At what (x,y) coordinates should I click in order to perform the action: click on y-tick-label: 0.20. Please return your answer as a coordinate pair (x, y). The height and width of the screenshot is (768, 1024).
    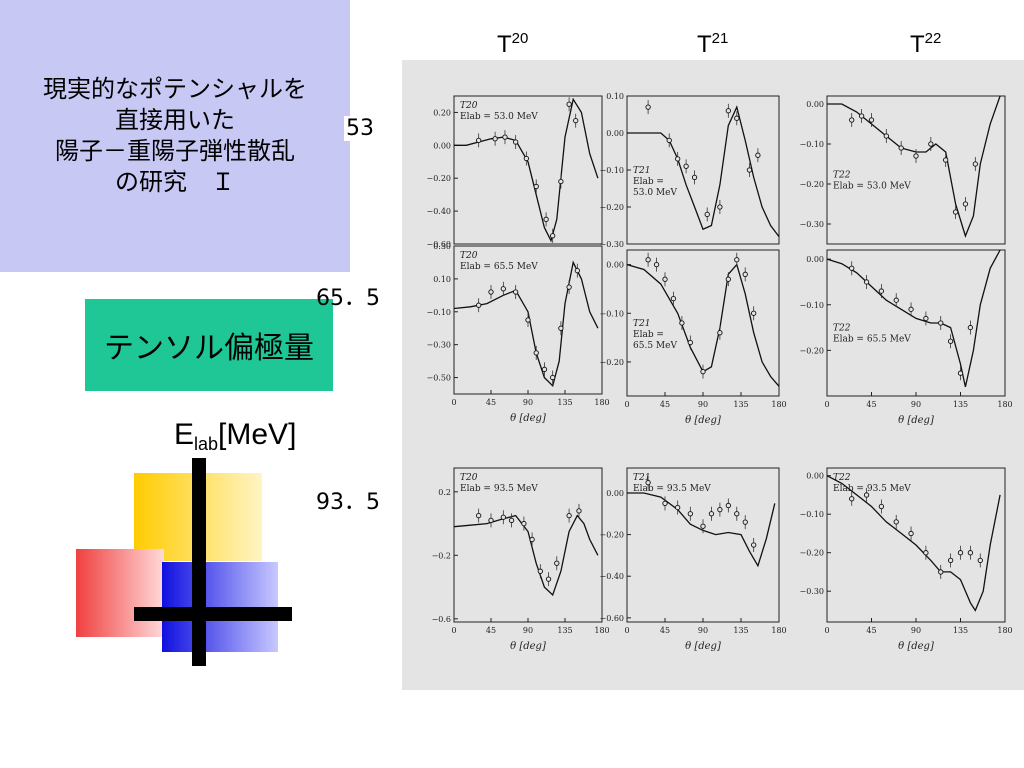
    Looking at the image, I should click on (442, 112).